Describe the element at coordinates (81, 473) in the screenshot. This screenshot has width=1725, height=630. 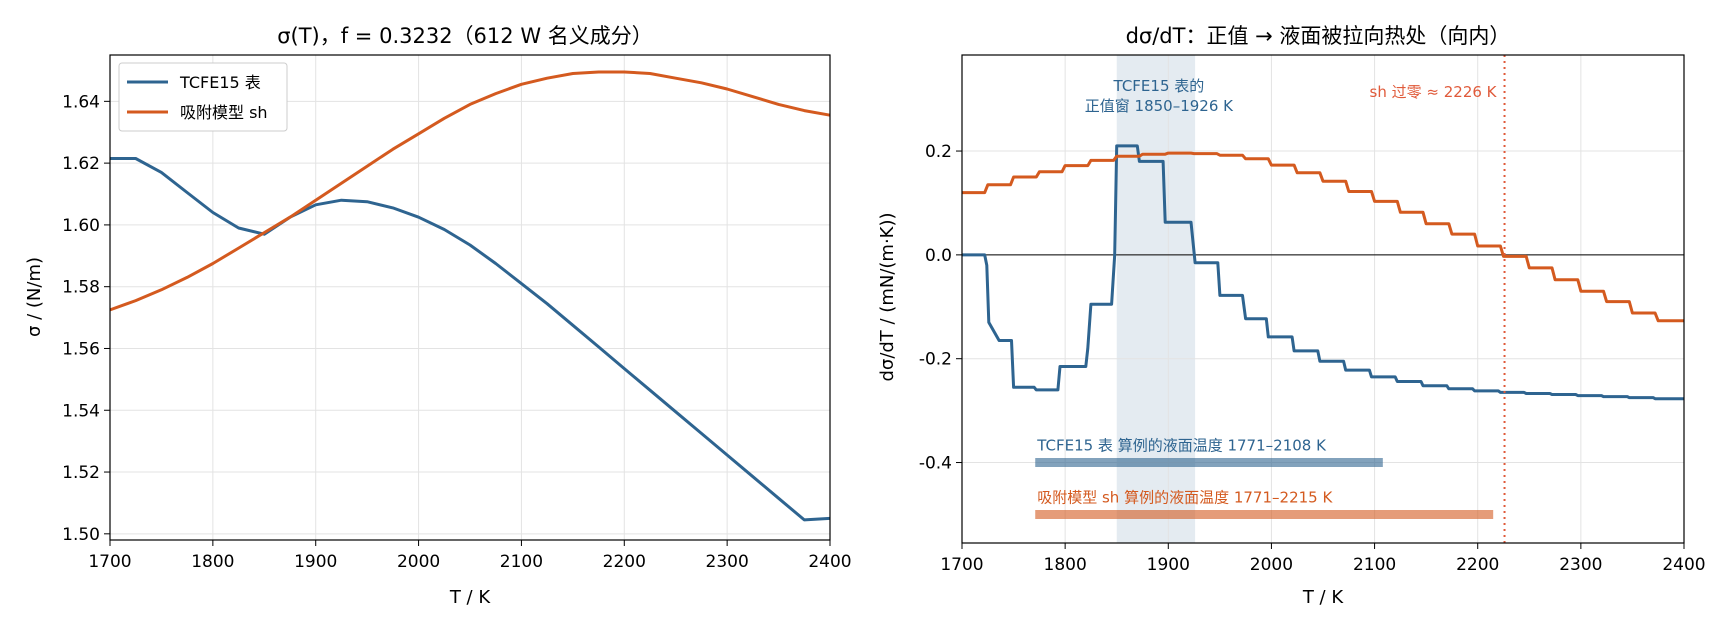
I see `y-tick-label: 1.52` at that location.